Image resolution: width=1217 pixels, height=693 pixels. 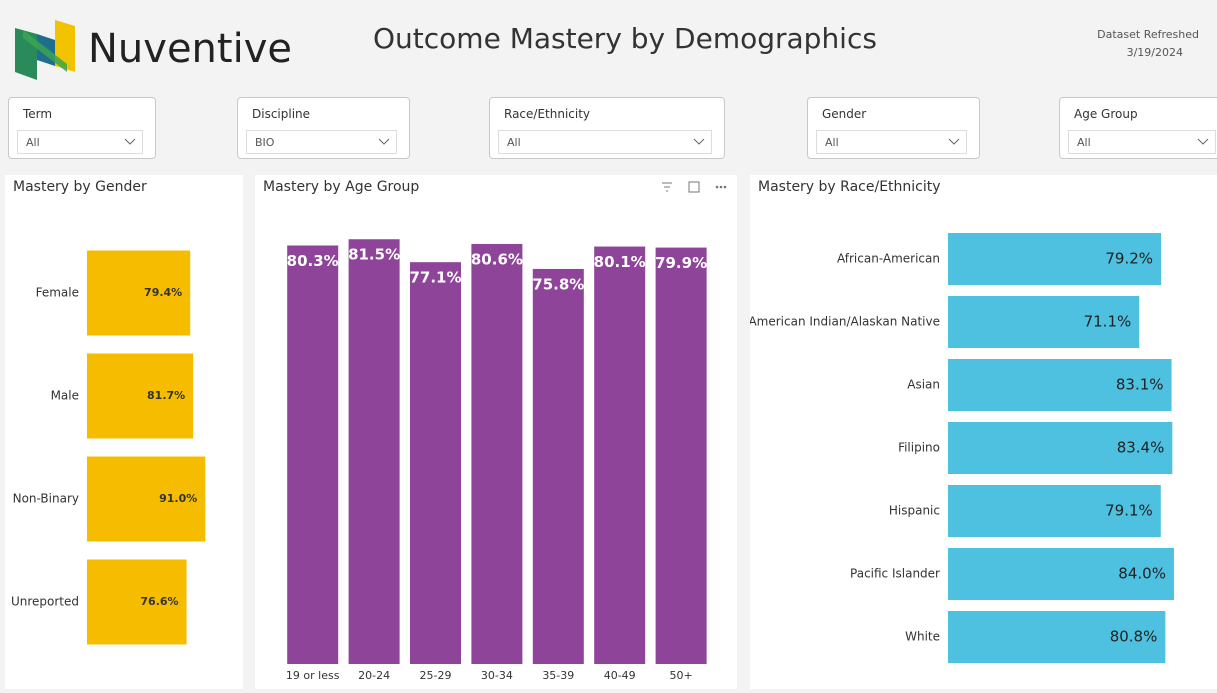 I want to click on category-label: Filipino, so click(x=919, y=448).